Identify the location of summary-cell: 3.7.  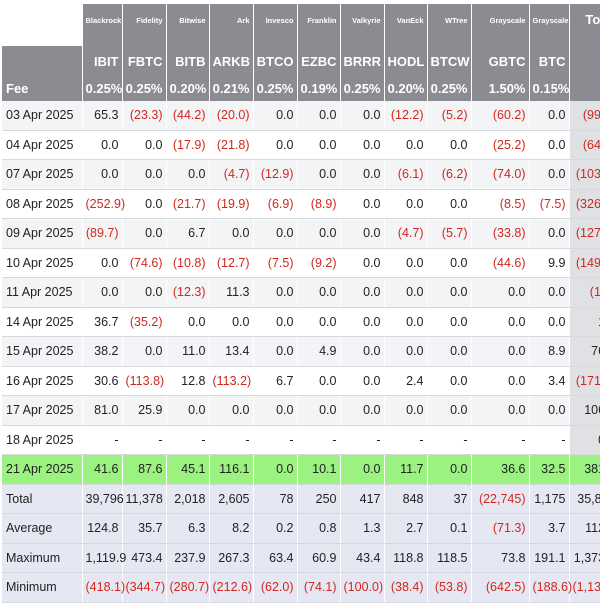
(549, 528).